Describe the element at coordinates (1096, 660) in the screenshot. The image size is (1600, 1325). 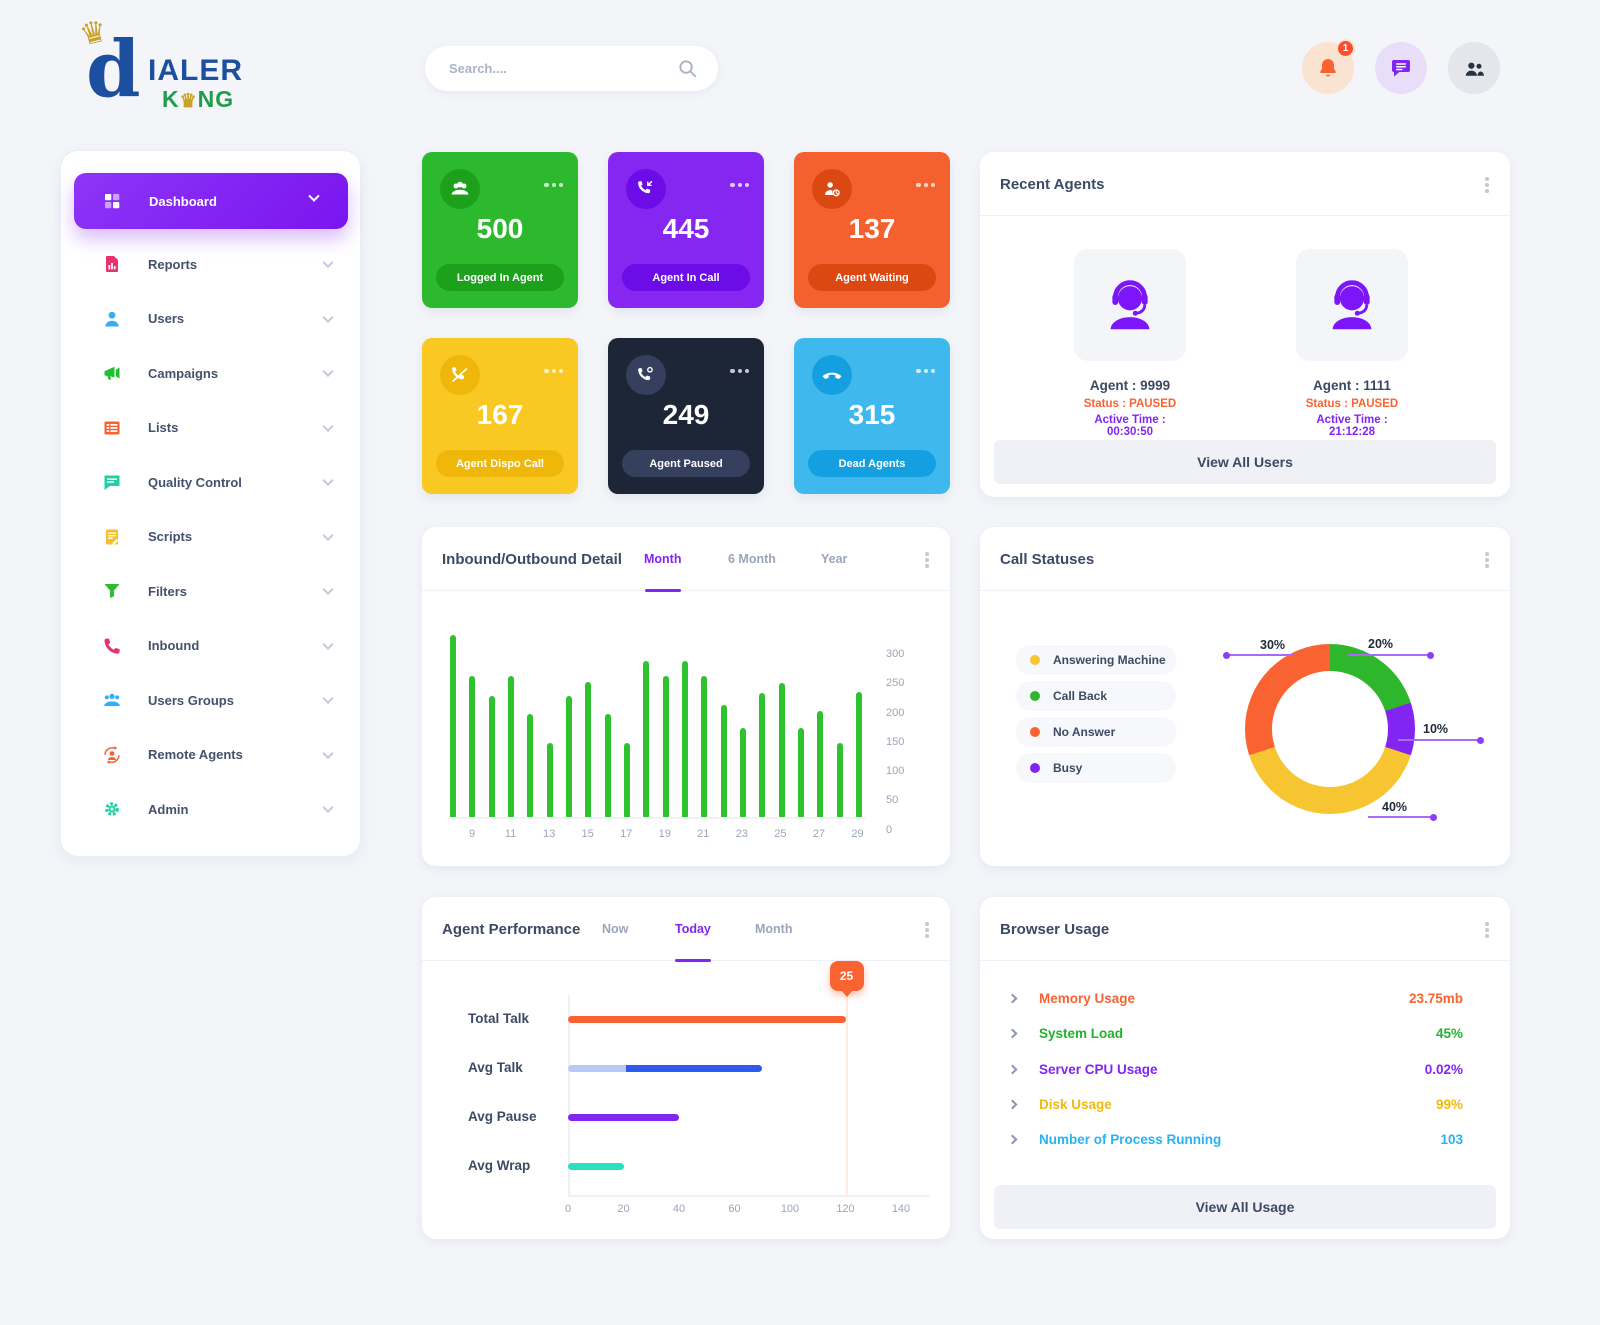
I see `legend-answering-machine: Answering Machine` at that location.